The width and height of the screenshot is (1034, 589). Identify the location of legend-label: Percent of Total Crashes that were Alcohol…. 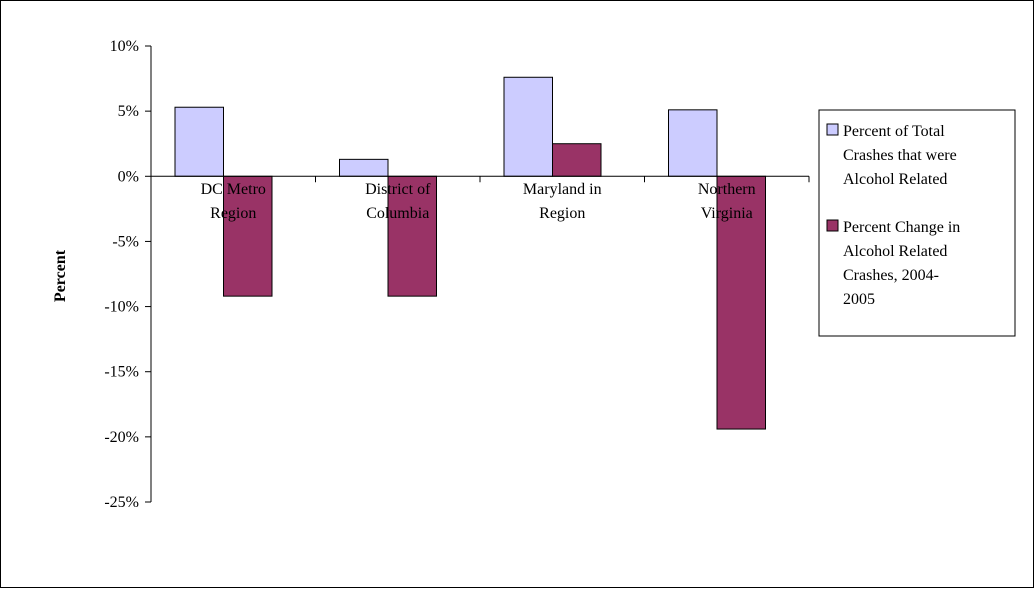
(900, 155).